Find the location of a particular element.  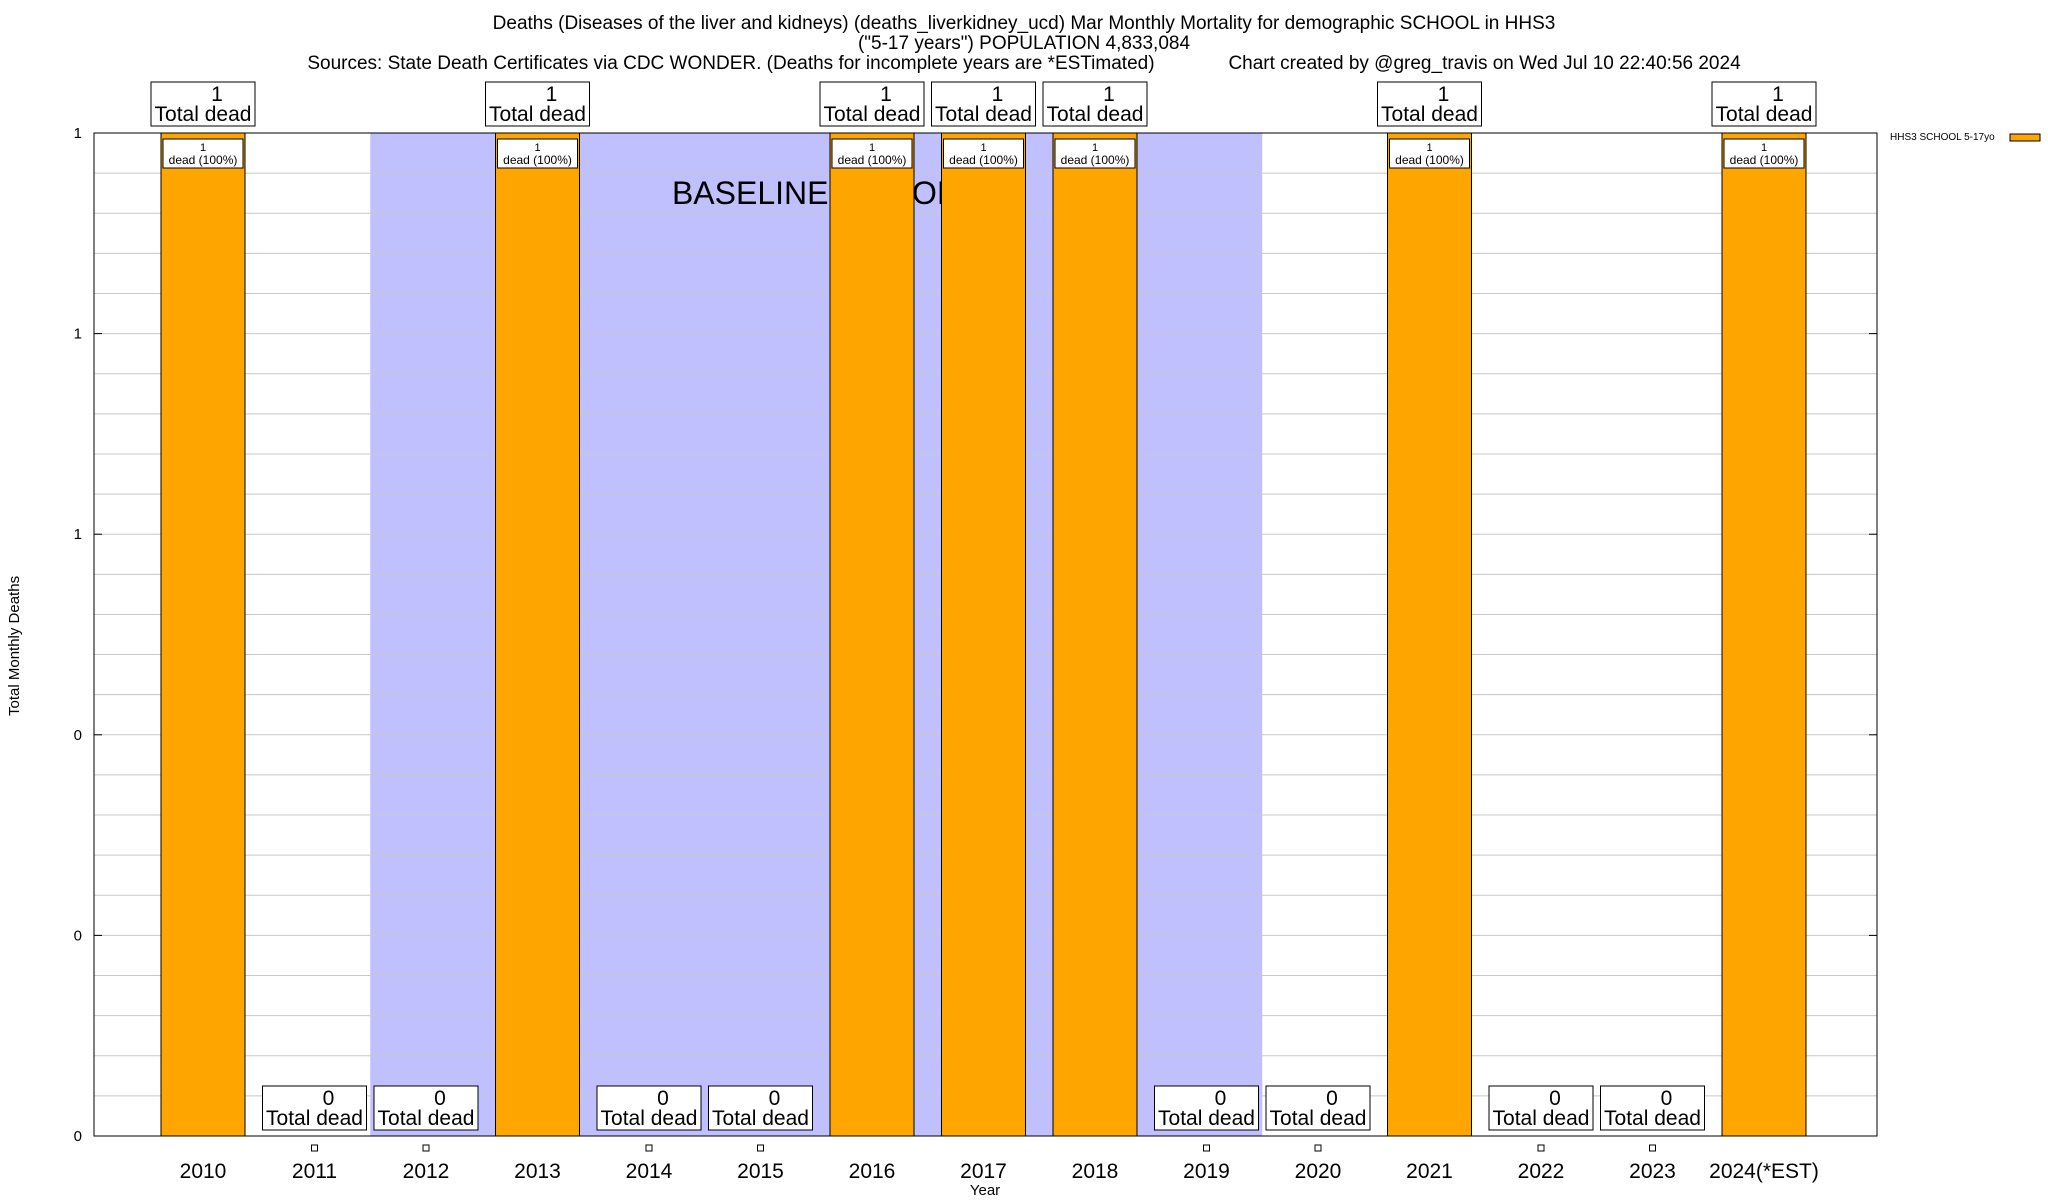

legend-swatch is located at coordinates (2025, 137).